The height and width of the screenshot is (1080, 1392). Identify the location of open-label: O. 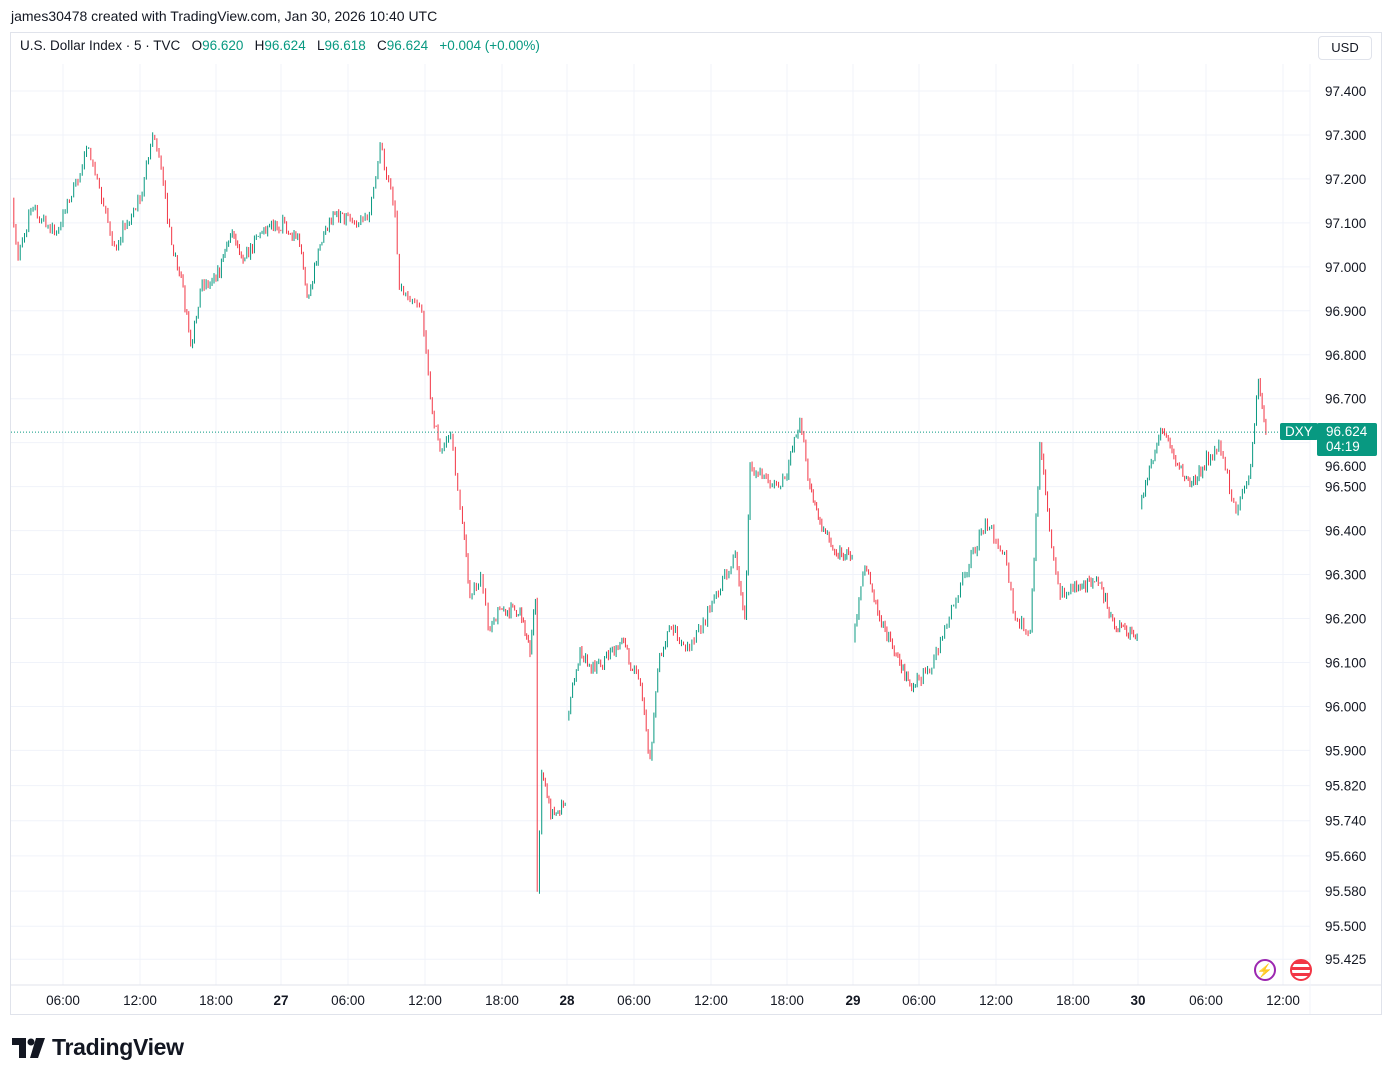
(197, 45).